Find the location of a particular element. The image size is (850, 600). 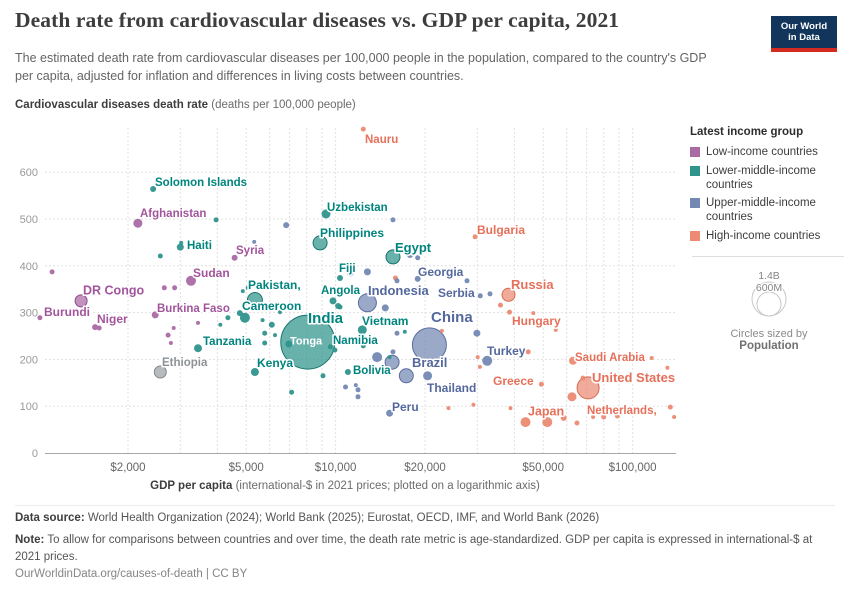

data-point-vietnam is located at coordinates (362, 330).